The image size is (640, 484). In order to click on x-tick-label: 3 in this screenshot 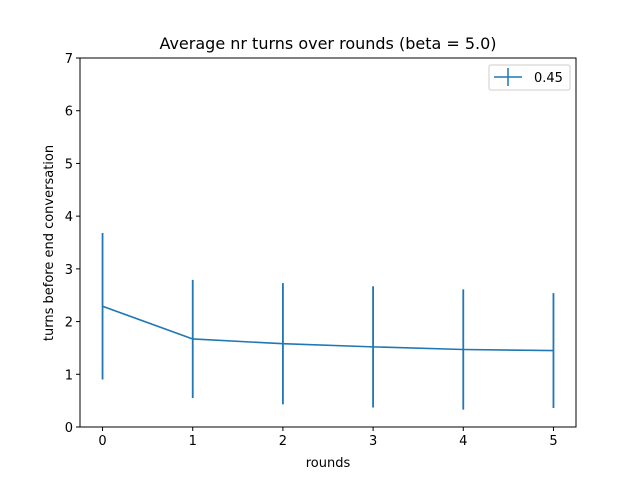, I will do `click(373, 441)`.